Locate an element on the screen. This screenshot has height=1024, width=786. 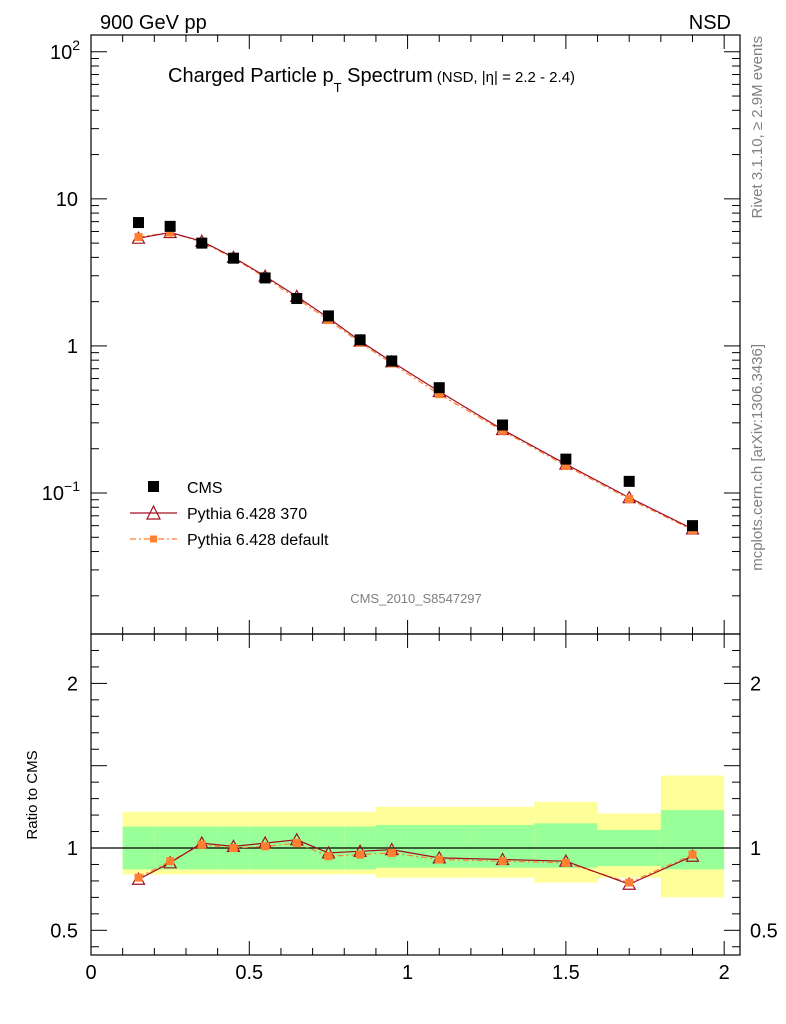
main-ytick-label: 10⁻¹ is located at coordinates (61, 491).